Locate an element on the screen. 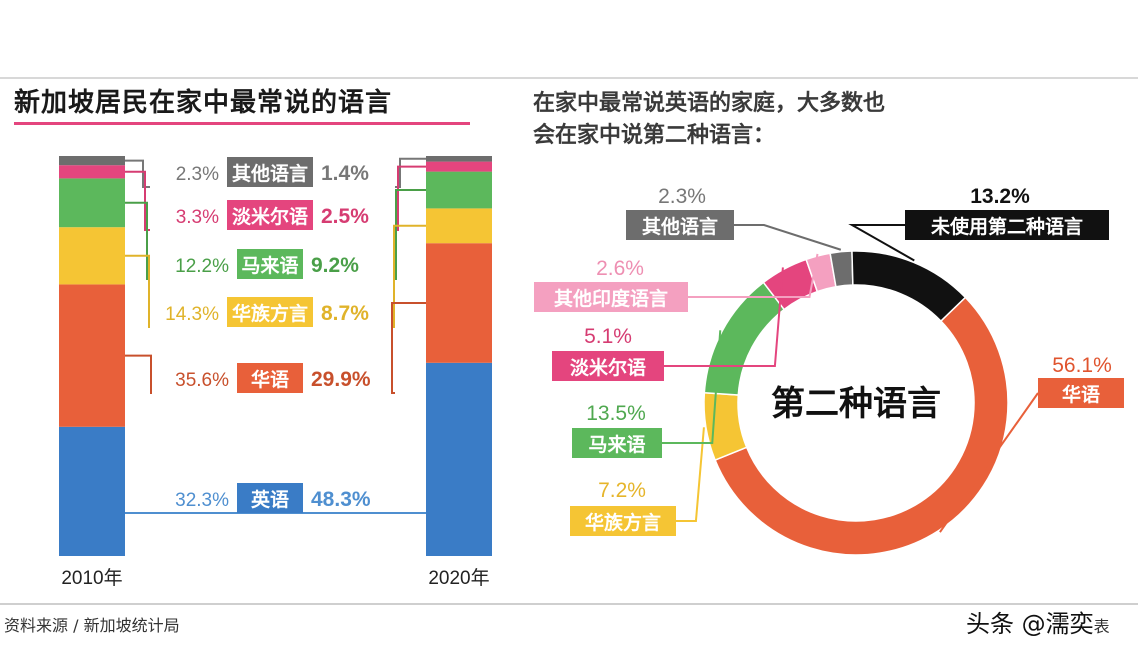 Image resolution: width=1138 pixels, height=654 pixels. donut-label-value-3: 5.1% is located at coordinates (608, 336).